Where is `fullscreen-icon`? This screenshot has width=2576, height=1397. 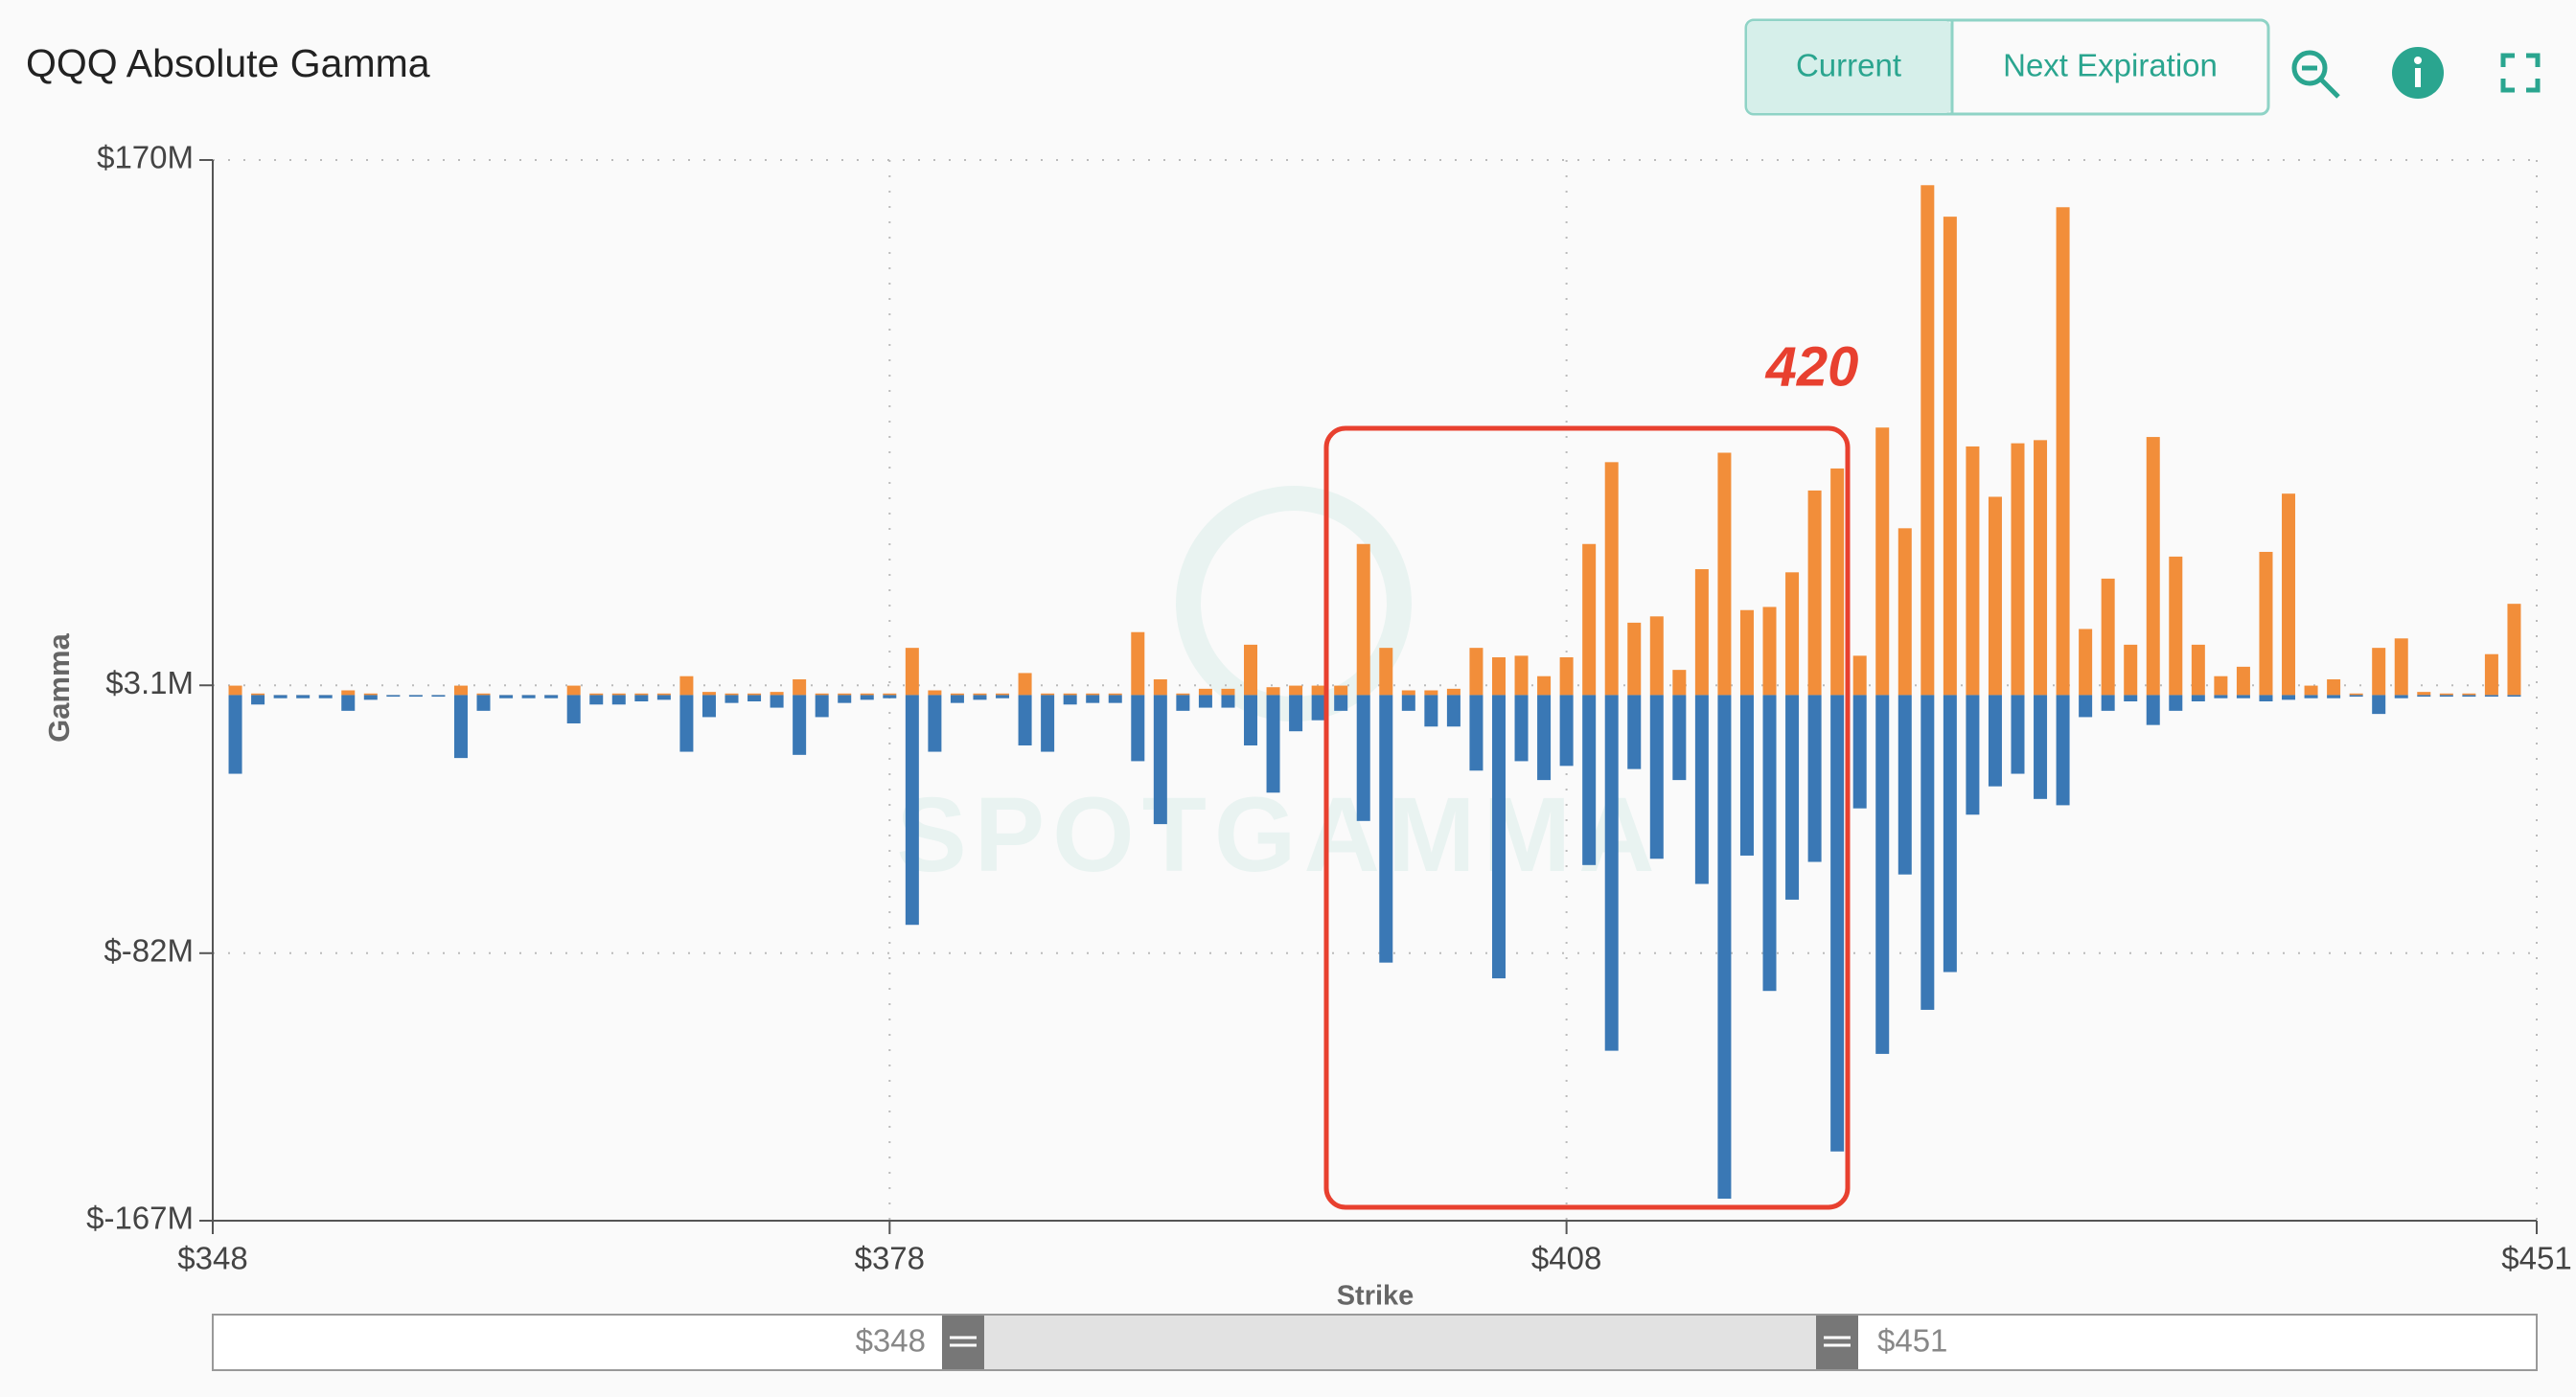
fullscreen-icon is located at coordinates (2520, 73).